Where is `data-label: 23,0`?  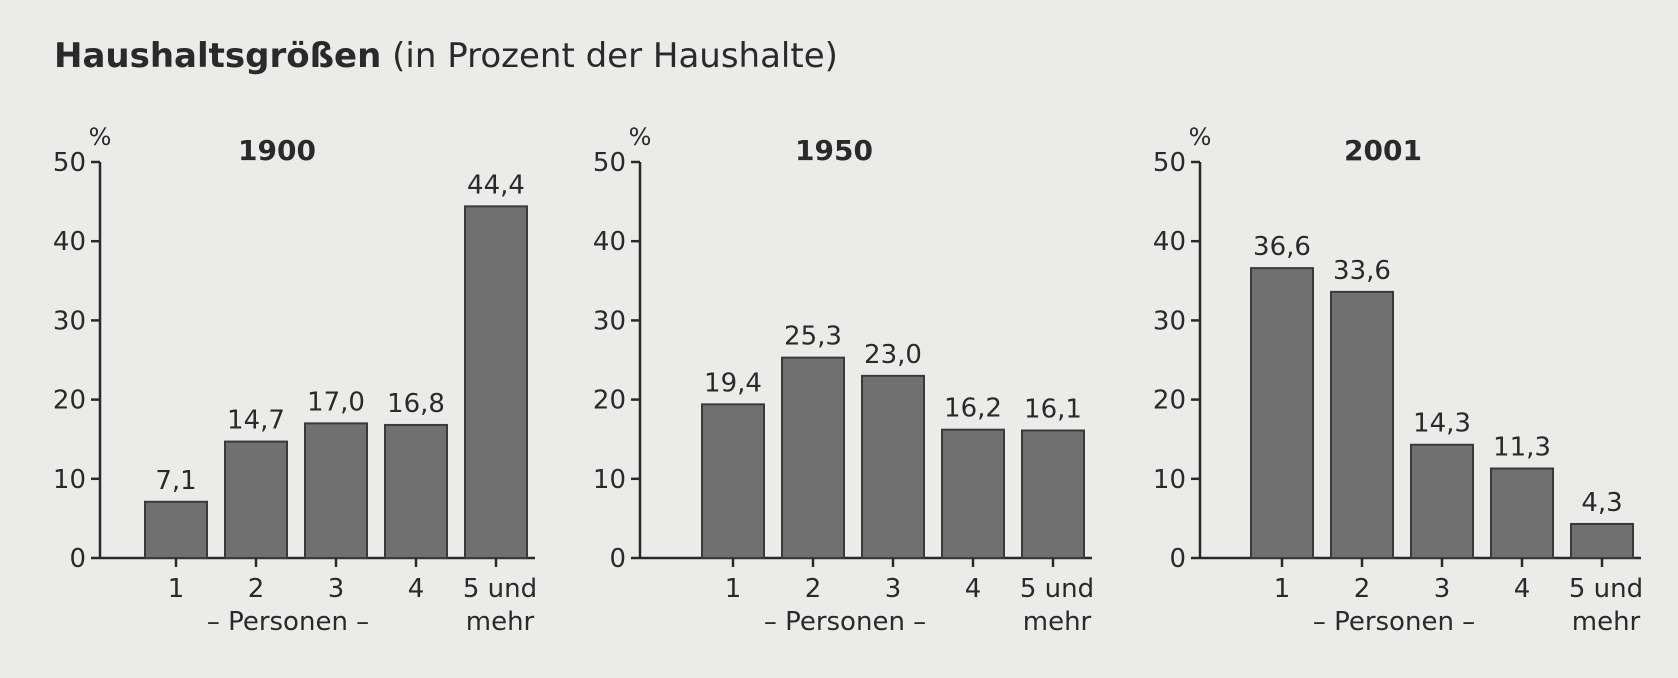 data-label: 23,0 is located at coordinates (893, 355).